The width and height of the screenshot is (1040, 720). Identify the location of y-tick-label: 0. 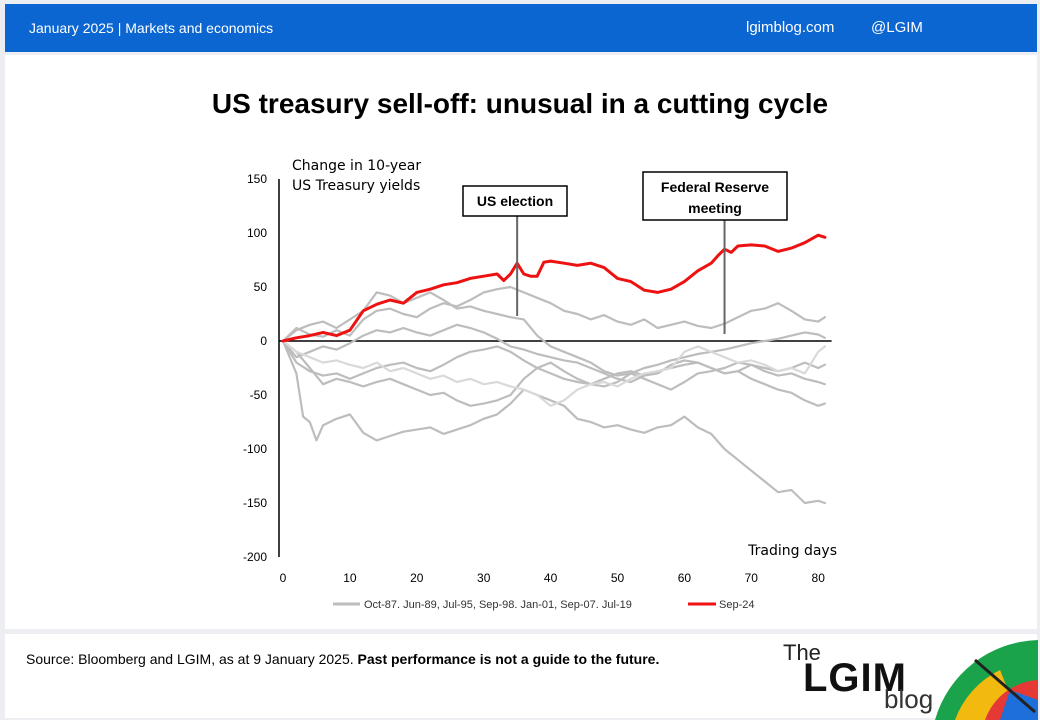
(263, 341).